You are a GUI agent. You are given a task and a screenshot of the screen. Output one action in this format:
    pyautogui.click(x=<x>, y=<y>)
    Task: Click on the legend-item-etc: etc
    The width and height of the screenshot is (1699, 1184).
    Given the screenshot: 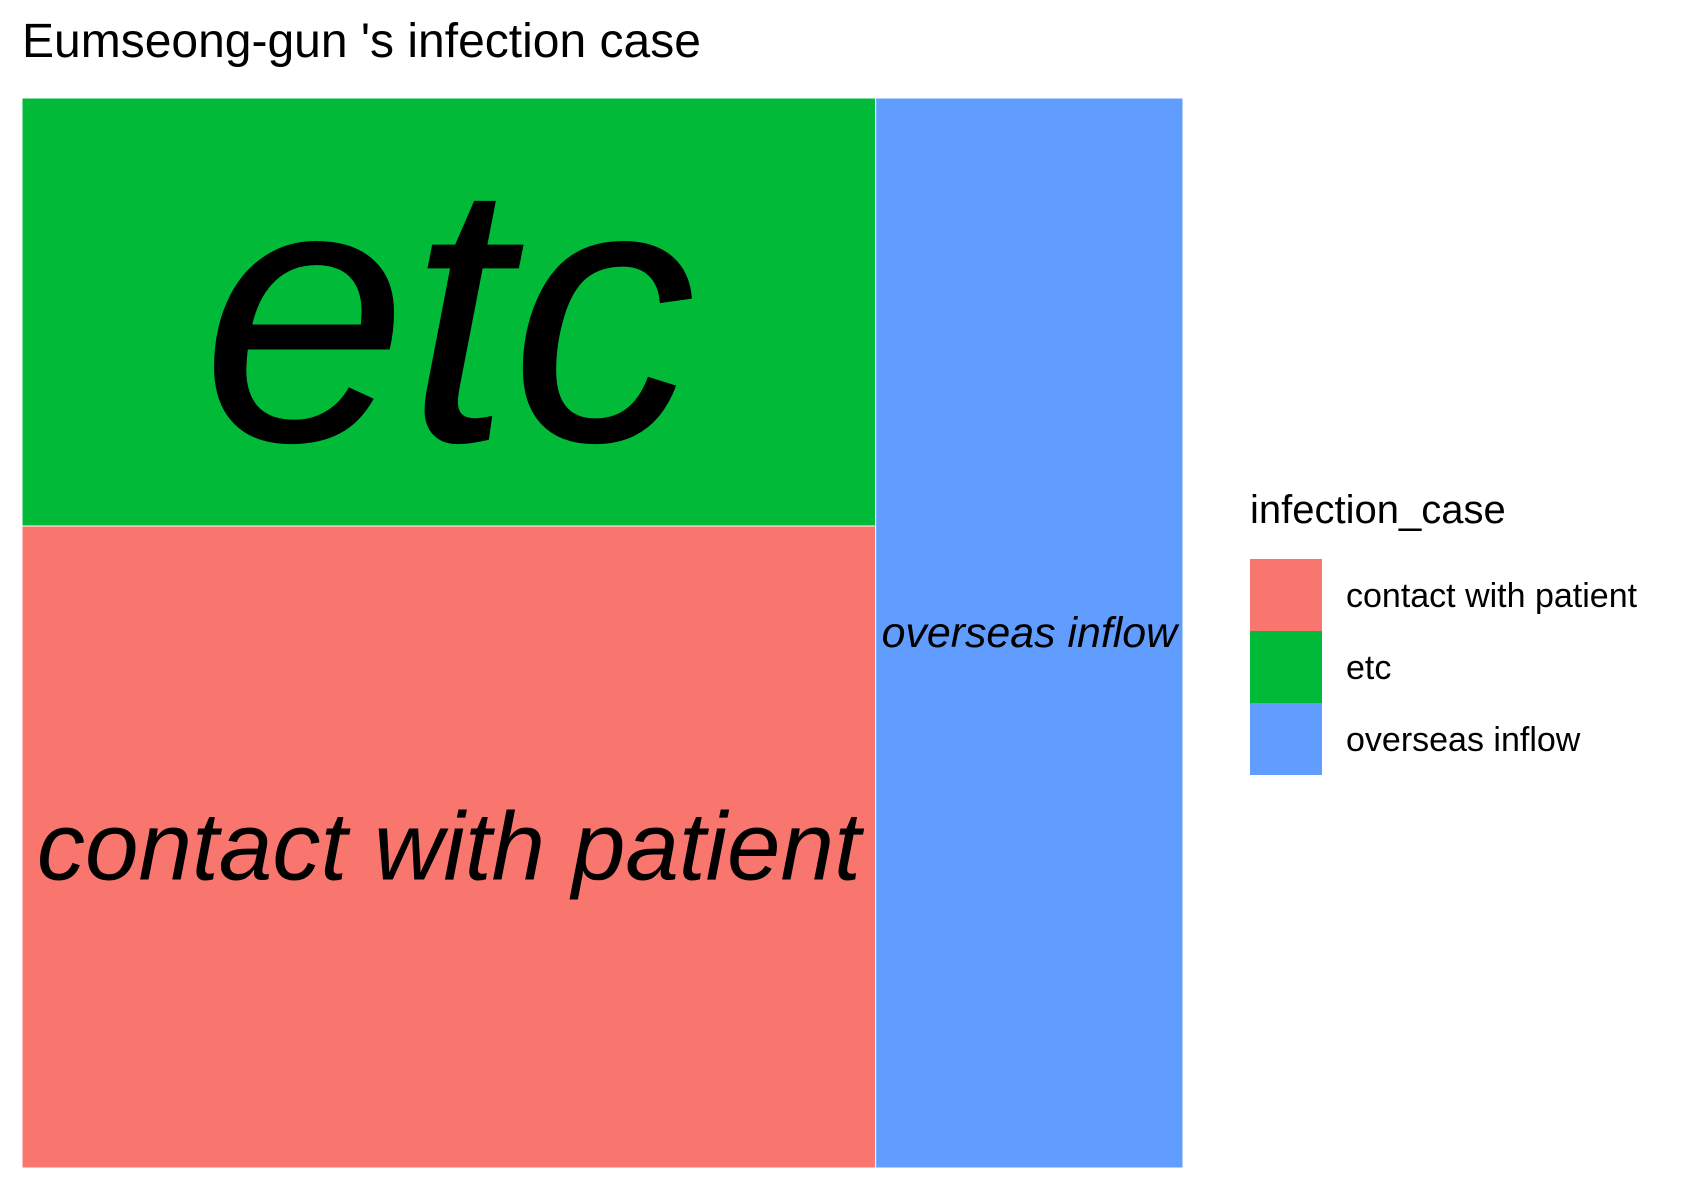 What is the action you would take?
    pyautogui.click(x=1470, y=667)
    